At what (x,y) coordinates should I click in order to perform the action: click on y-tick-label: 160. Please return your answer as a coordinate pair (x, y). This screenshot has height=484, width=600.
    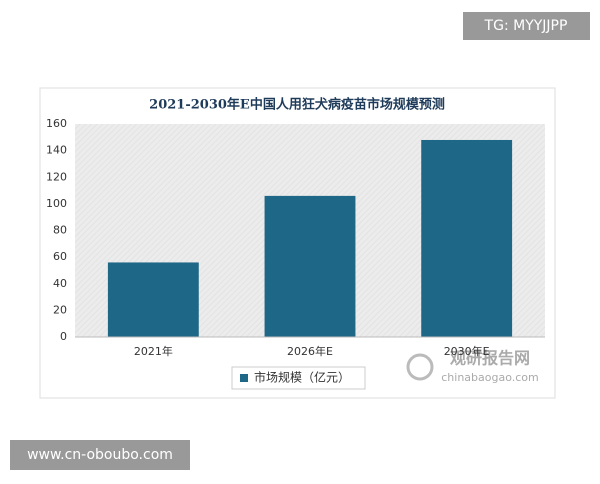
    Looking at the image, I should click on (56, 123).